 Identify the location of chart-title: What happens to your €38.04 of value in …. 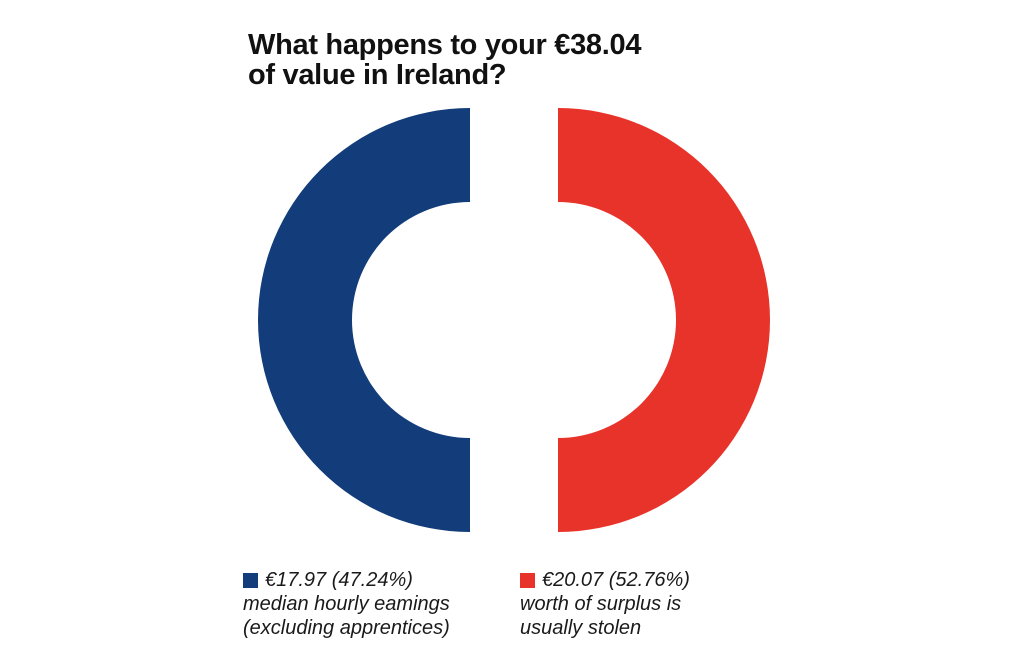
(444, 60).